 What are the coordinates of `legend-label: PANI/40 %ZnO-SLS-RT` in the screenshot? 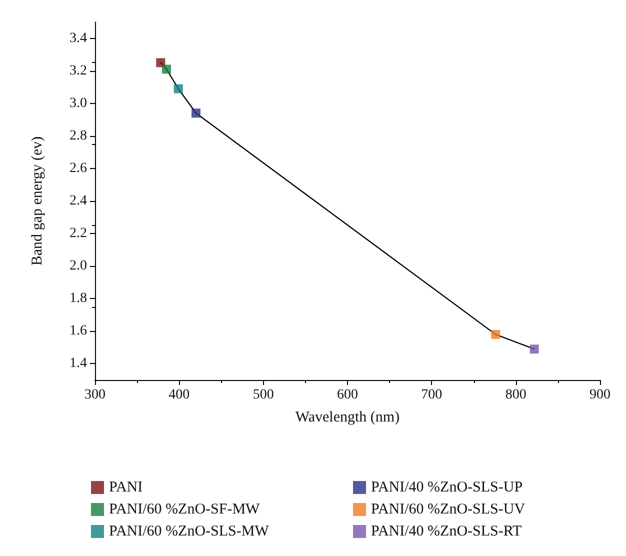 It's located at (446, 532).